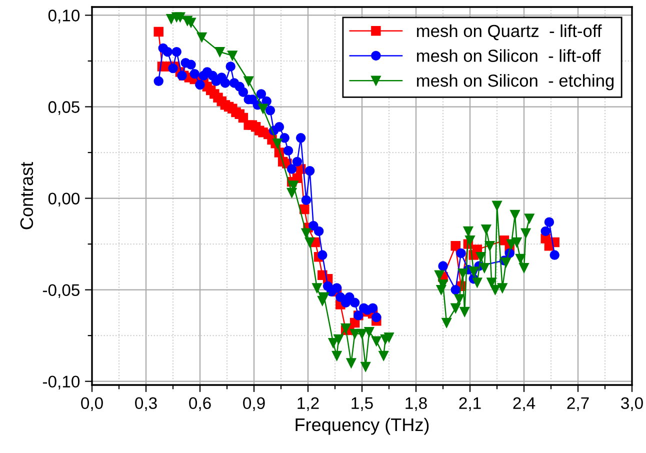 This screenshot has height=453, width=646. I want to click on y-tick-label: 0,00, so click(64, 199).